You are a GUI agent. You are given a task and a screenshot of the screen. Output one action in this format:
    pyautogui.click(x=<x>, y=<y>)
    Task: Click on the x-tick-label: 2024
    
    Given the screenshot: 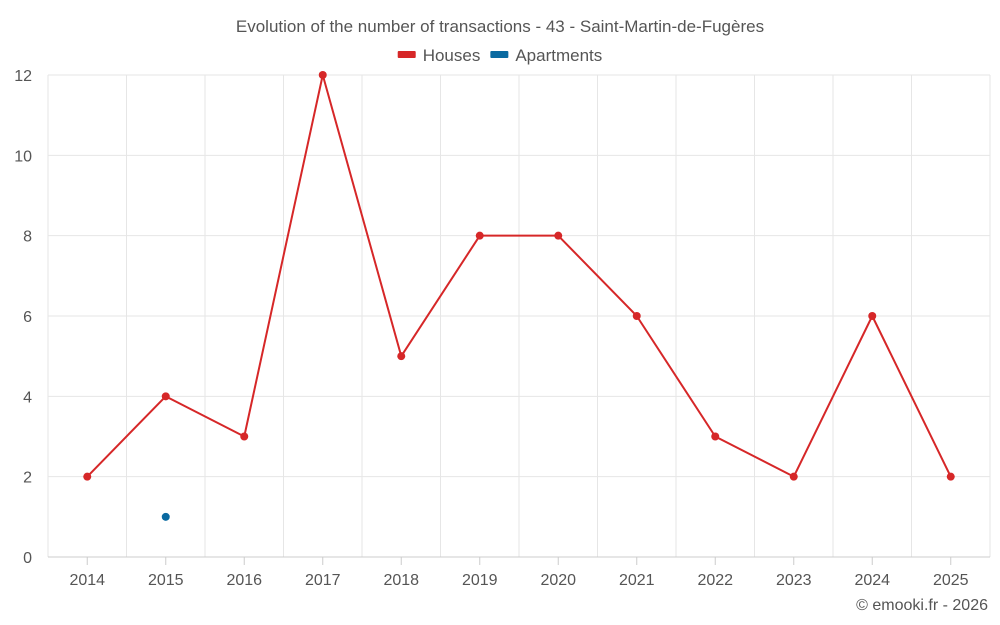 What is the action you would take?
    pyautogui.click(x=872, y=580)
    